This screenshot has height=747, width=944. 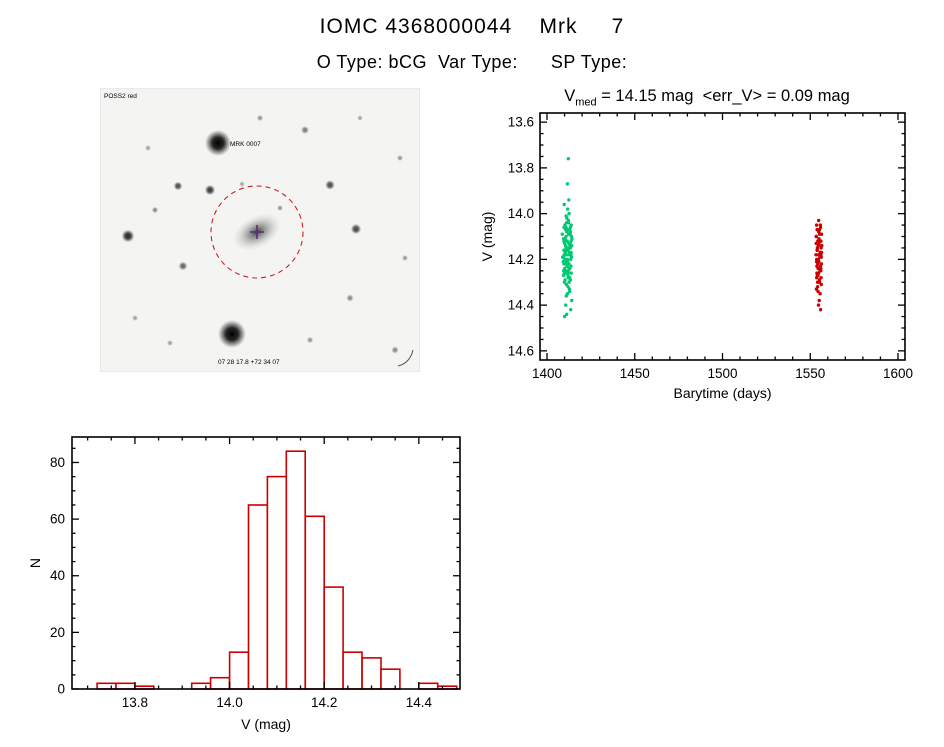 What do you see at coordinates (249, 362) in the screenshot?
I see `coordinates-label: 07 28 17.8 +72 34 07` at bounding box center [249, 362].